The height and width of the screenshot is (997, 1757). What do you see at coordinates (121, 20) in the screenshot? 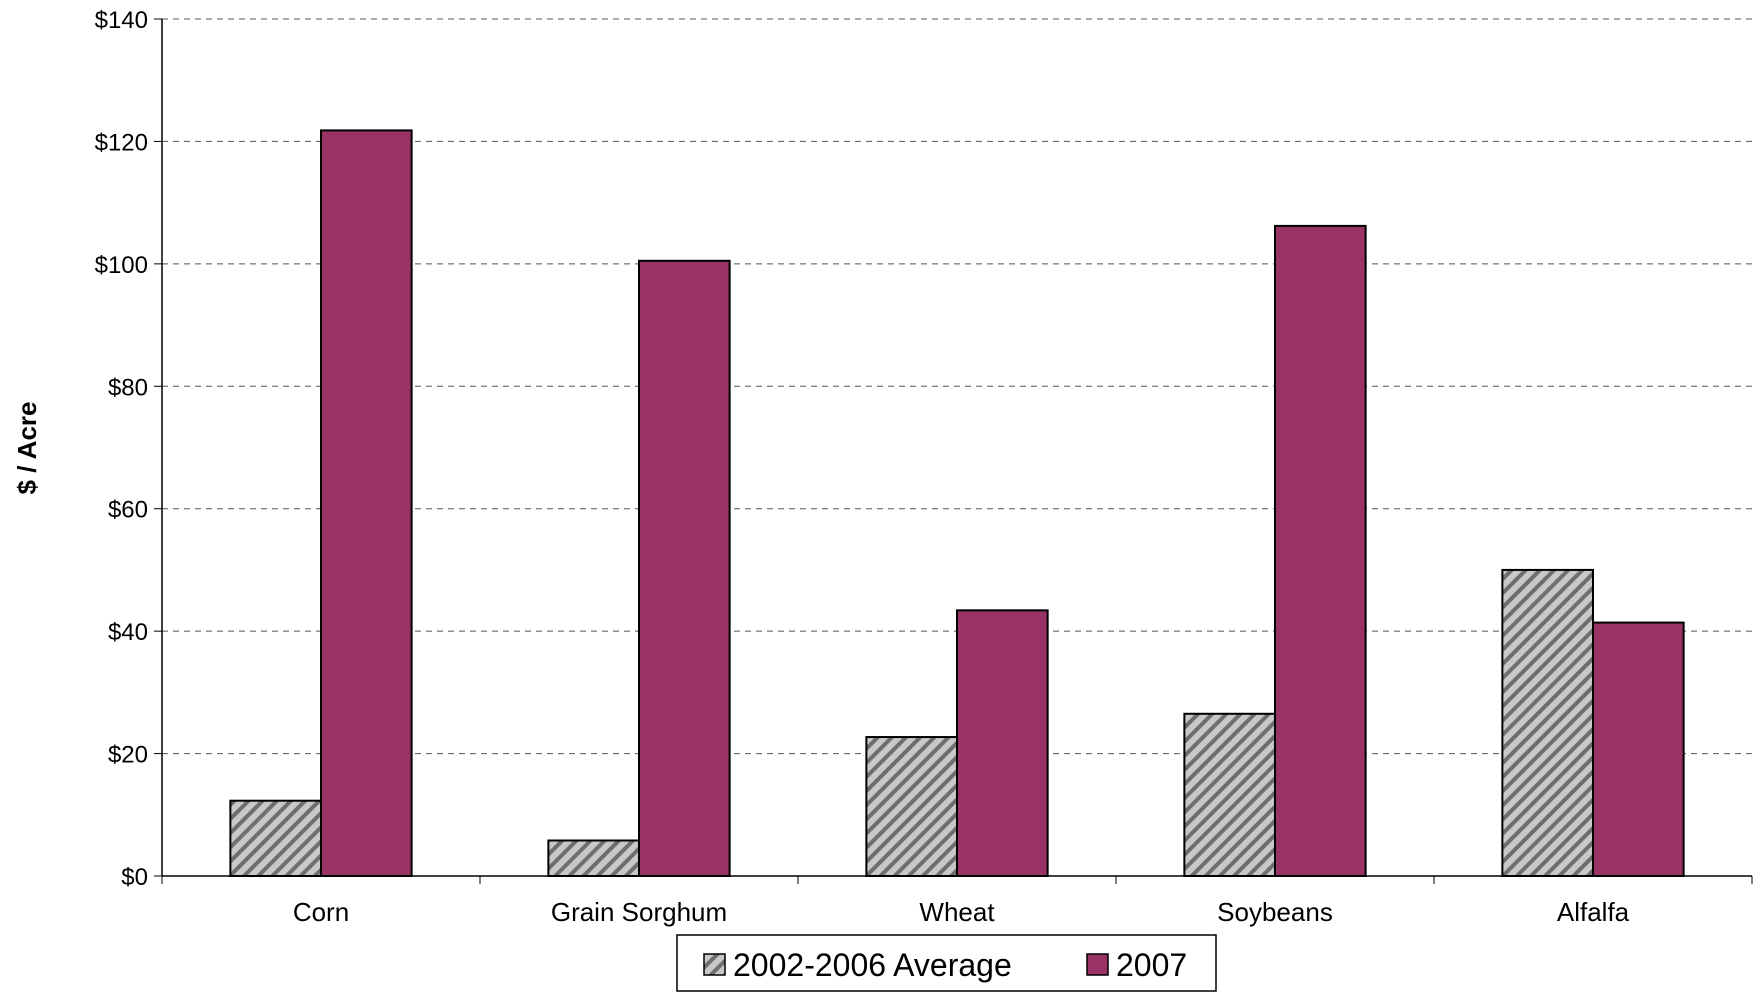
I see `y-tick-label: $140` at bounding box center [121, 20].